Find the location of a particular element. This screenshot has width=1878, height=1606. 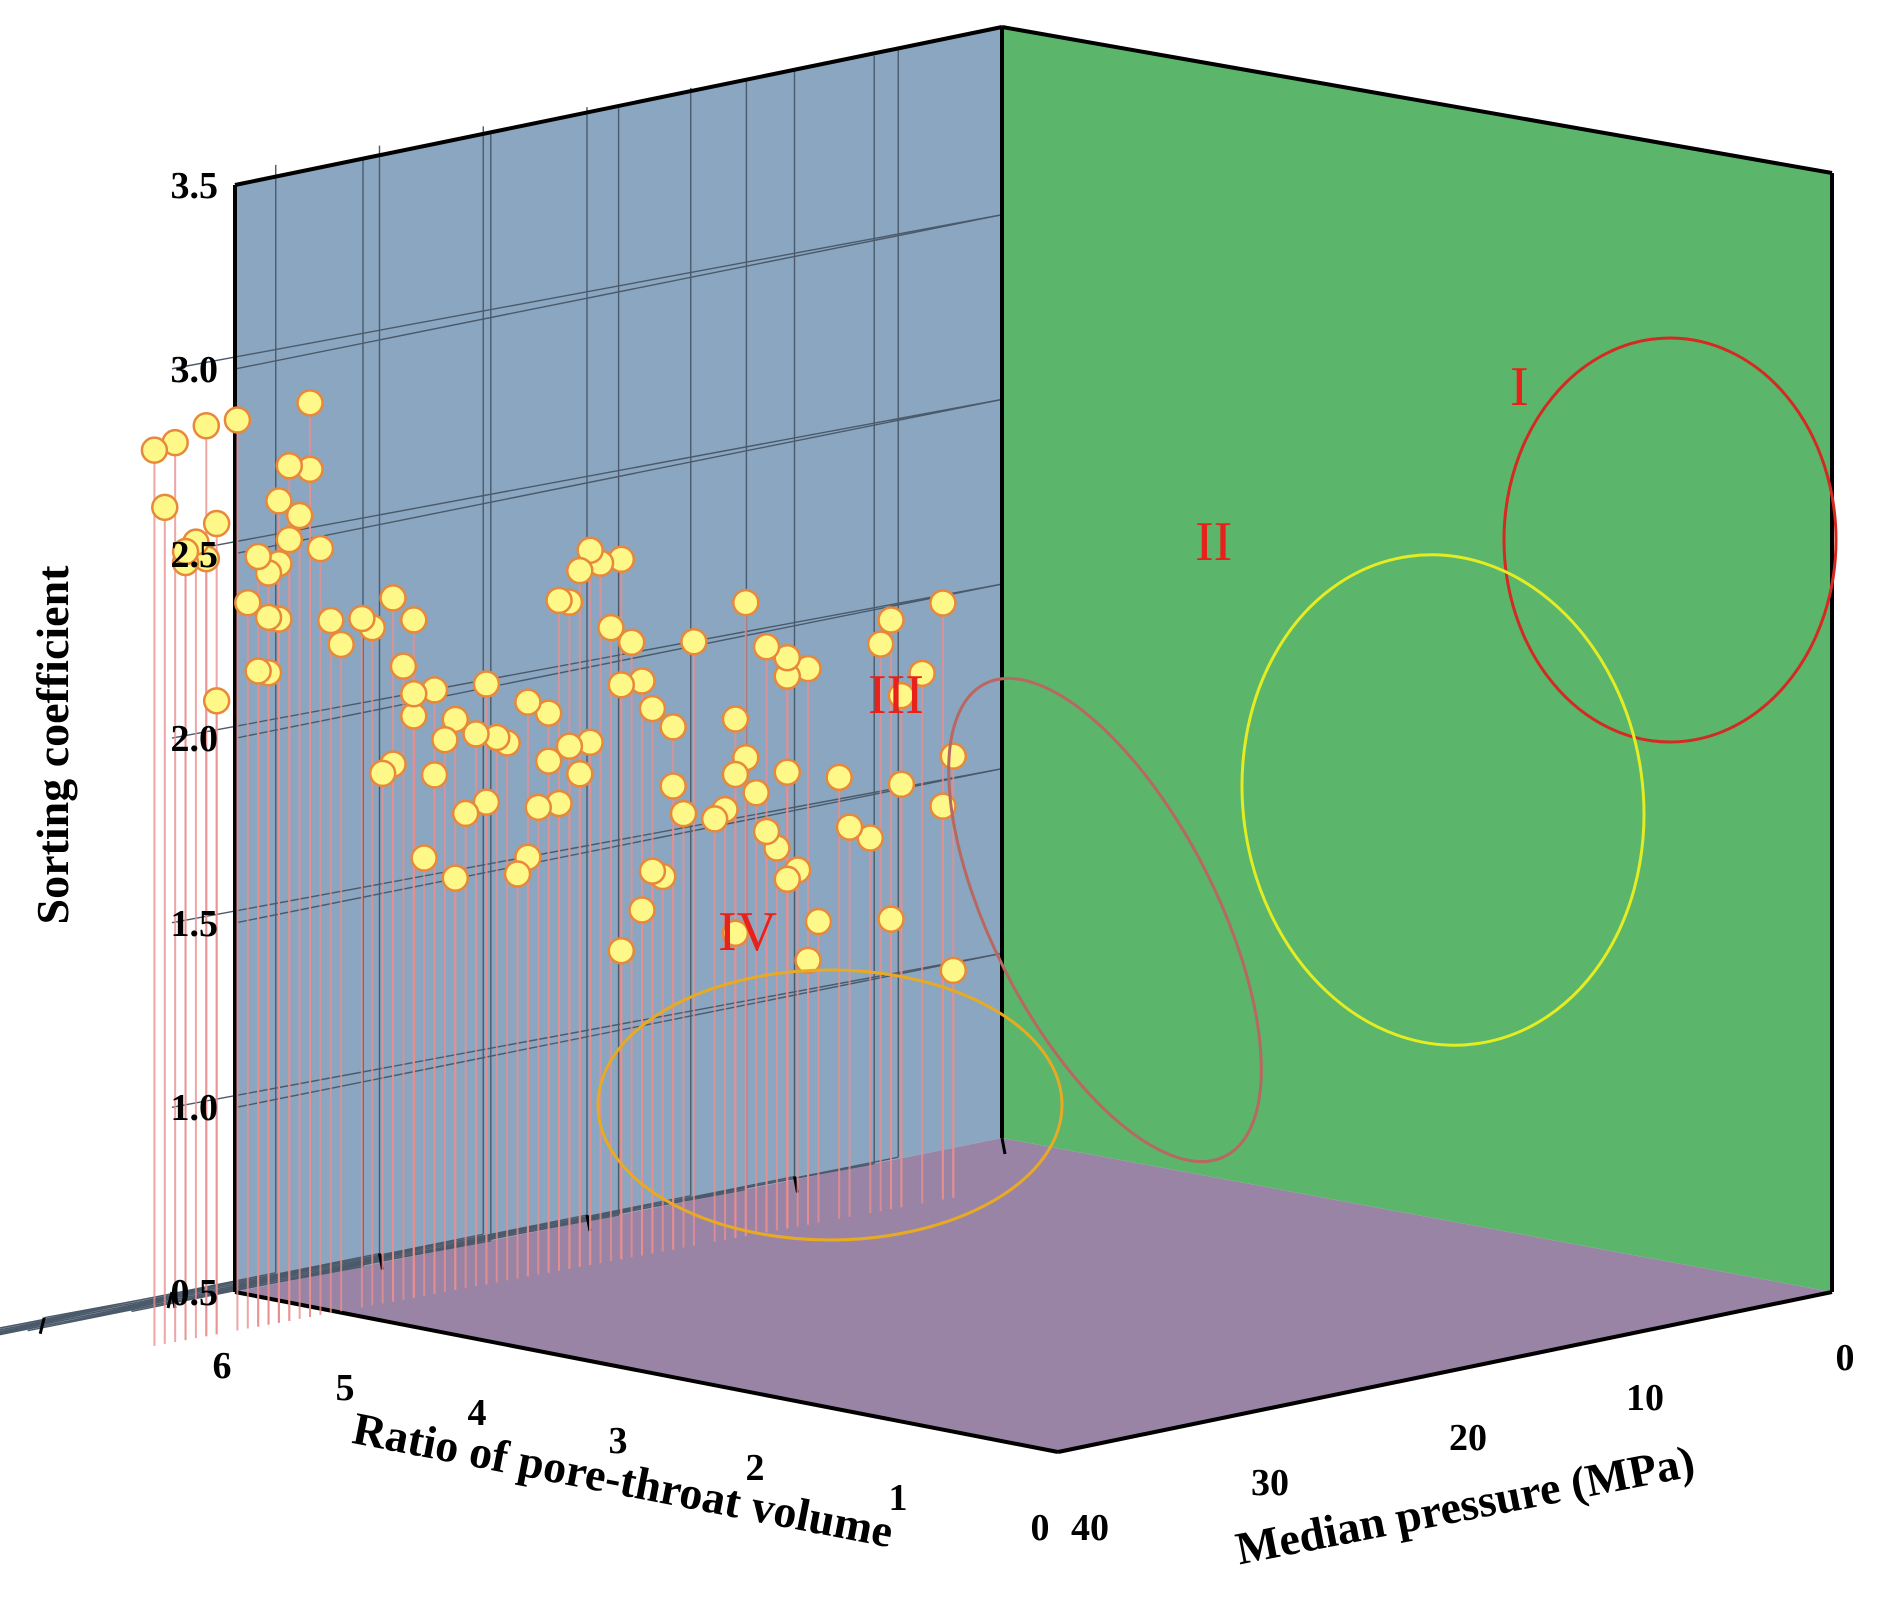

y-tick-label: 0 is located at coordinates (1845, 1358).